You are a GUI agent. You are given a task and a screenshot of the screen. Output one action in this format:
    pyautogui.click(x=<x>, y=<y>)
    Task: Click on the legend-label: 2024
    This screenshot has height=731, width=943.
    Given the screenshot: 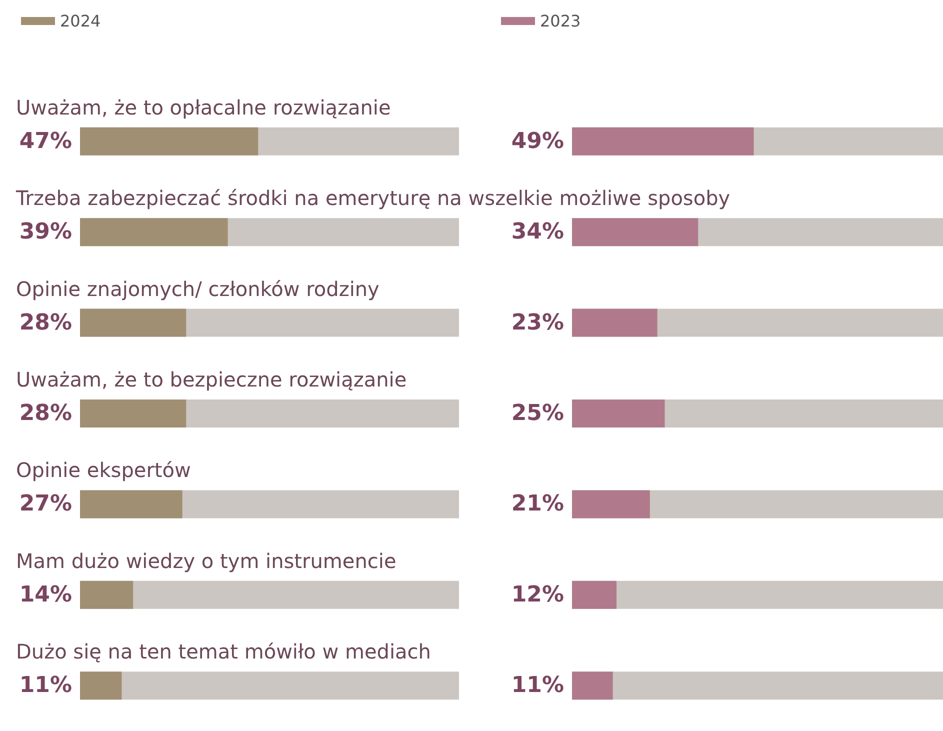 What is the action you would take?
    pyautogui.click(x=80, y=21)
    